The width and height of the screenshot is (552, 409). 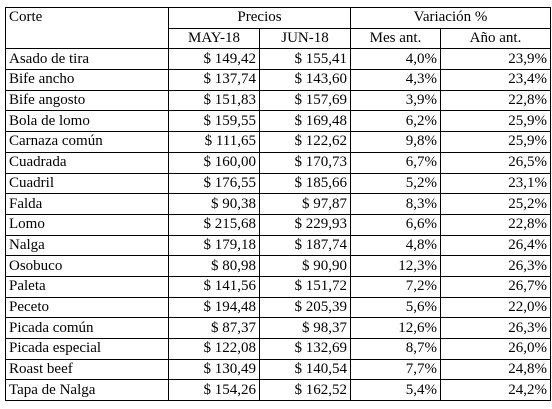 I want to click on table-row: Picada especial $ 122,08 $ 132,69 8,7% 26,0%, so click(x=278, y=349).